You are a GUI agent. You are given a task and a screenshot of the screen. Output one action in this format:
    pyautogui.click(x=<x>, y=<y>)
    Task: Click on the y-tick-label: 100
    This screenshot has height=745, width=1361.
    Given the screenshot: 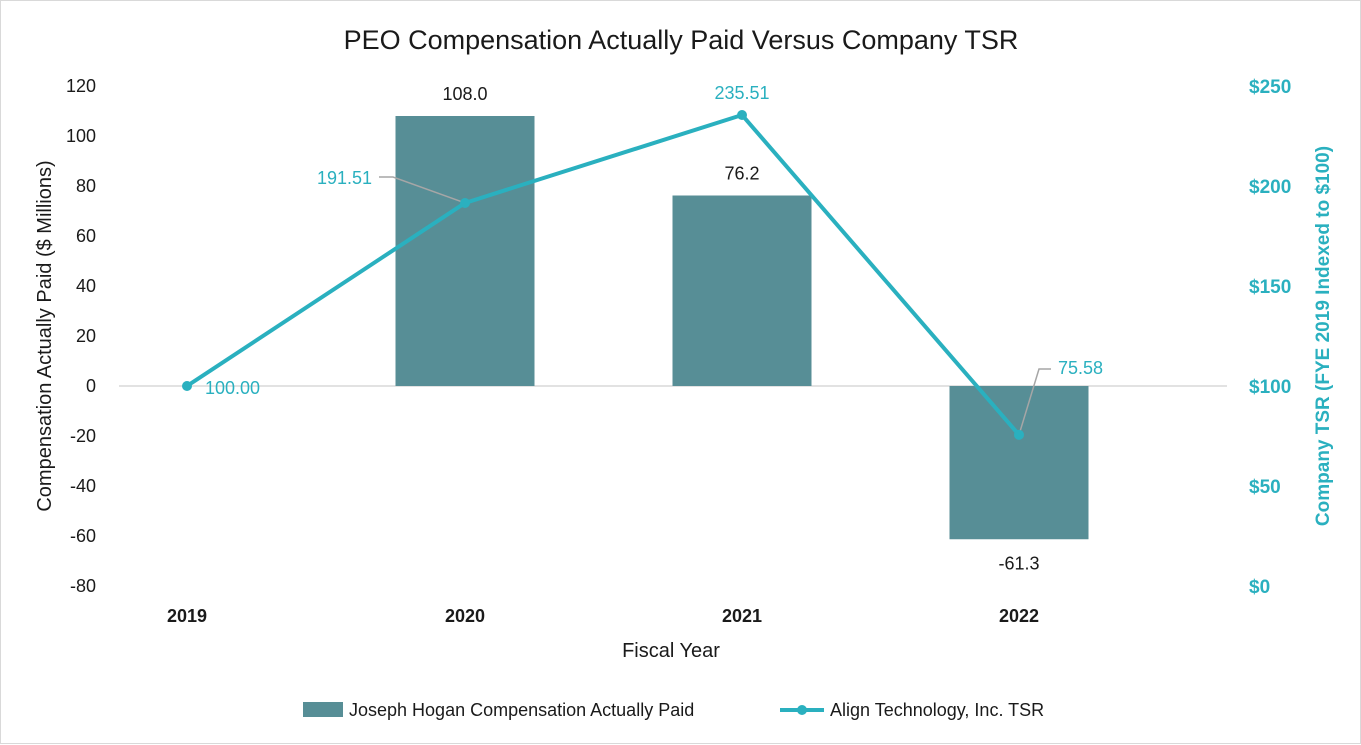 What is the action you would take?
    pyautogui.click(x=81, y=136)
    